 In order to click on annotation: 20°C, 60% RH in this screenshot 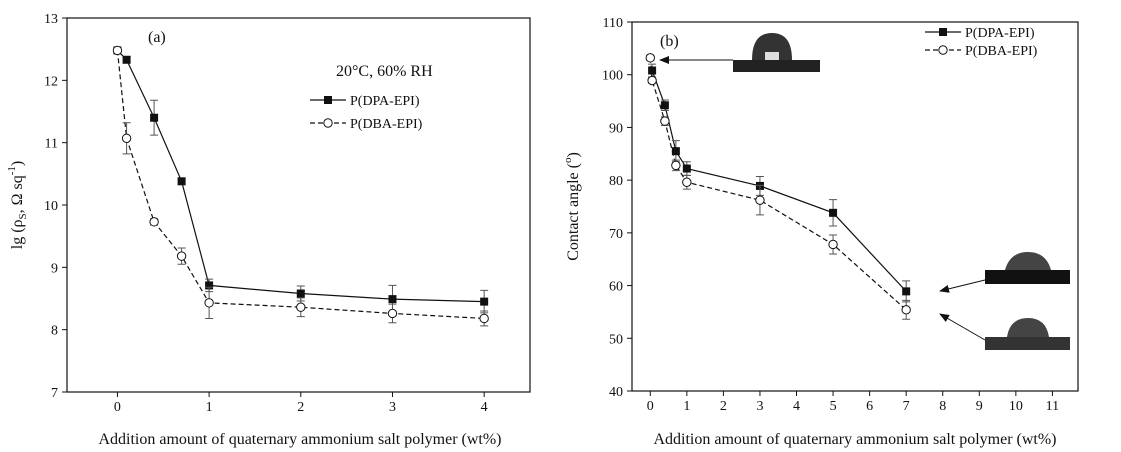, I will do `click(384, 71)`.